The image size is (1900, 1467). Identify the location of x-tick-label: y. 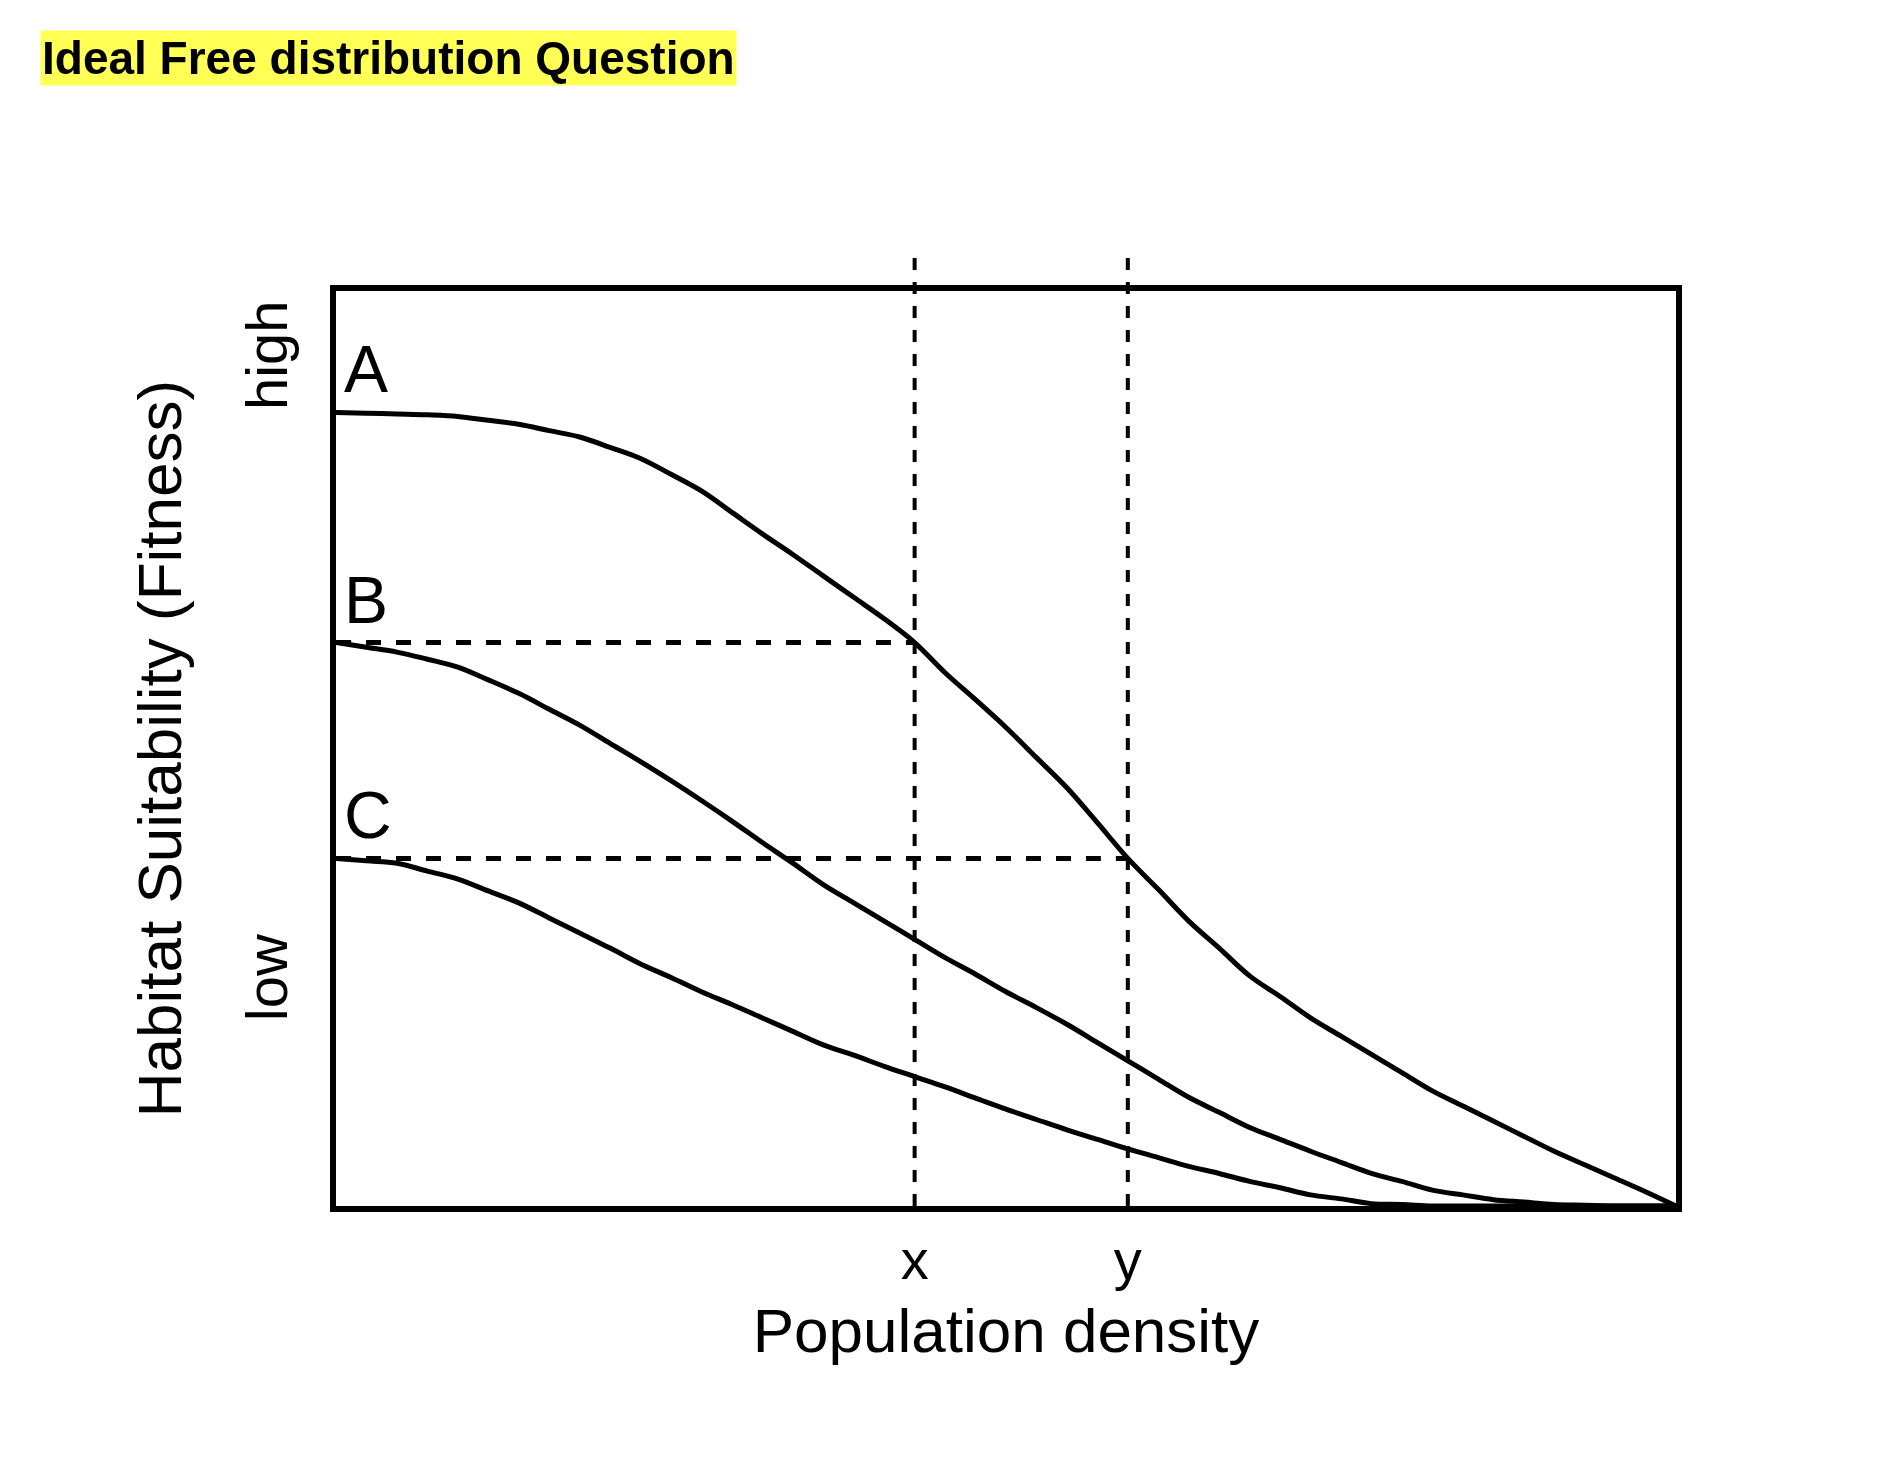
(1127, 1260).